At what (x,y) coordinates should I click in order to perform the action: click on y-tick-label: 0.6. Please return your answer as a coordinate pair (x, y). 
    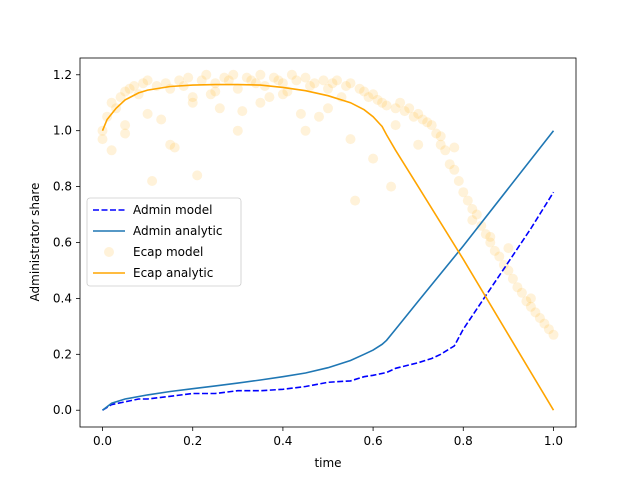
    Looking at the image, I should click on (62, 243).